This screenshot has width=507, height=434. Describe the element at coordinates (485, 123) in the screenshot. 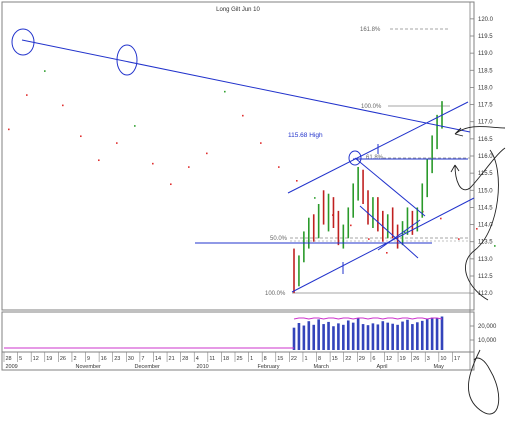

I see `price-tick-label: 117.0` at that location.